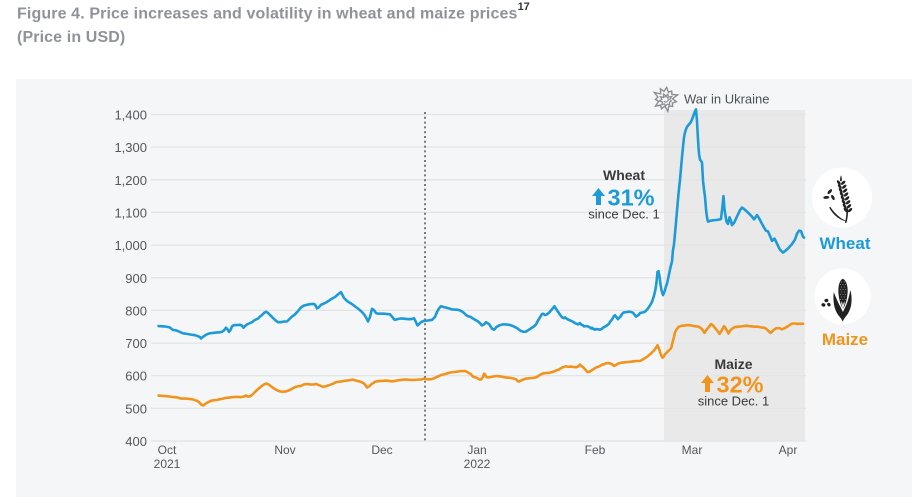  What do you see at coordinates (740, 385) in the screenshot?
I see `svg-text: 32%` at bounding box center [740, 385].